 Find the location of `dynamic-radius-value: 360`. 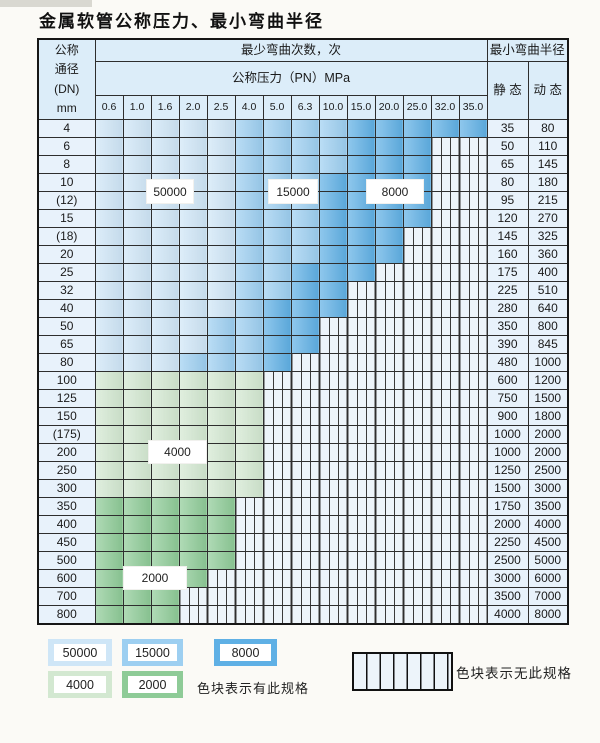

dynamic-radius-value: 360 is located at coordinates (548, 254).